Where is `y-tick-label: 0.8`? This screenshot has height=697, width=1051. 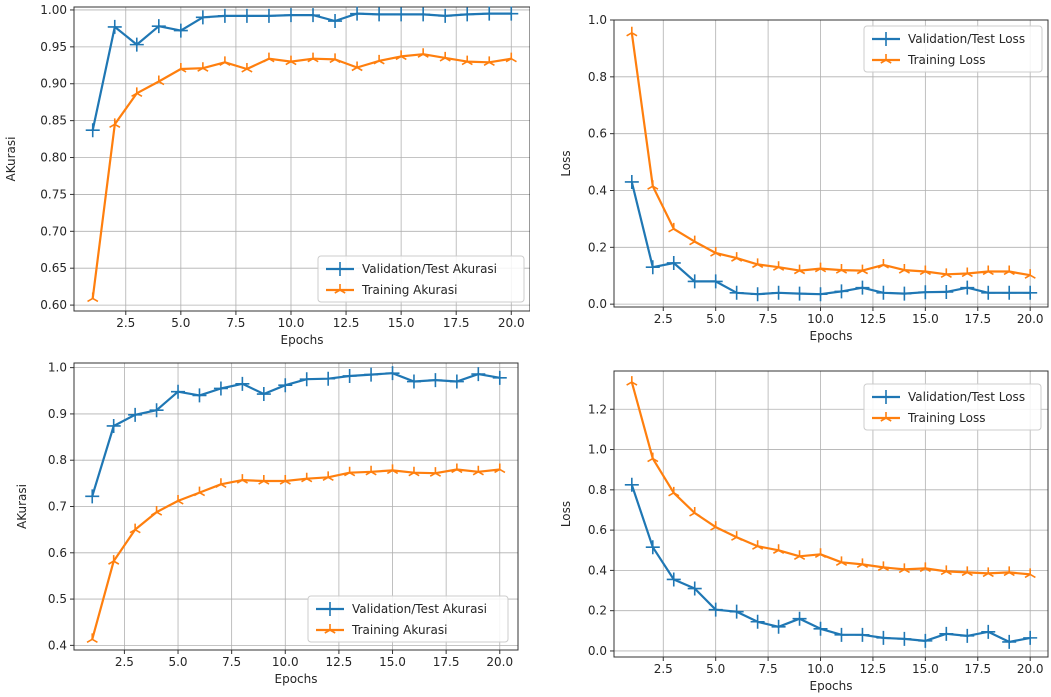 y-tick-label: 0.8 is located at coordinates (597, 490).